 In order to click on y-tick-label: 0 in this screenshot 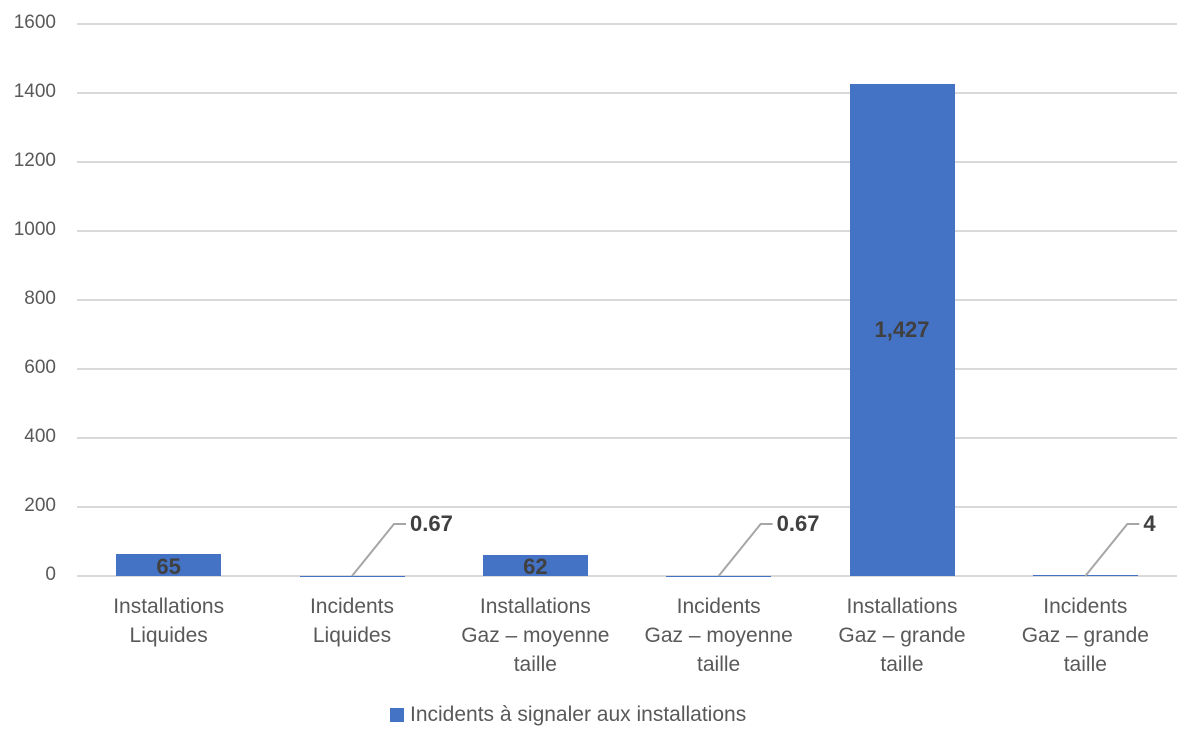, I will do `click(50, 574)`.